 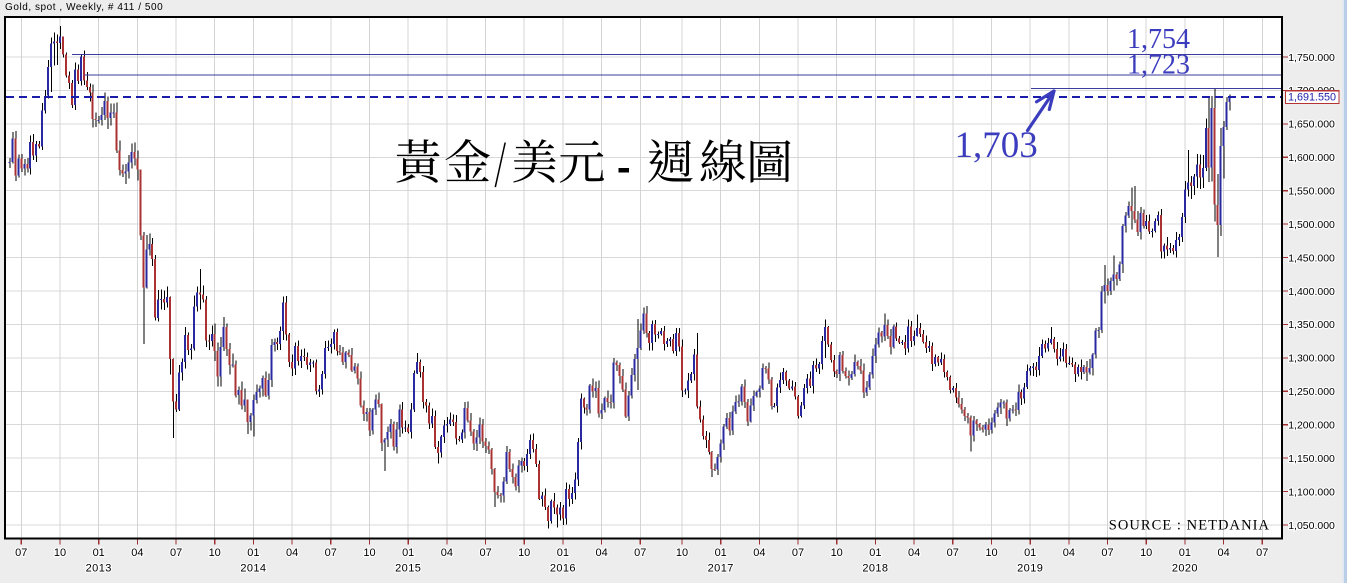 I want to click on svg-text: SOURCE : NETDANIA, so click(x=1189, y=526).